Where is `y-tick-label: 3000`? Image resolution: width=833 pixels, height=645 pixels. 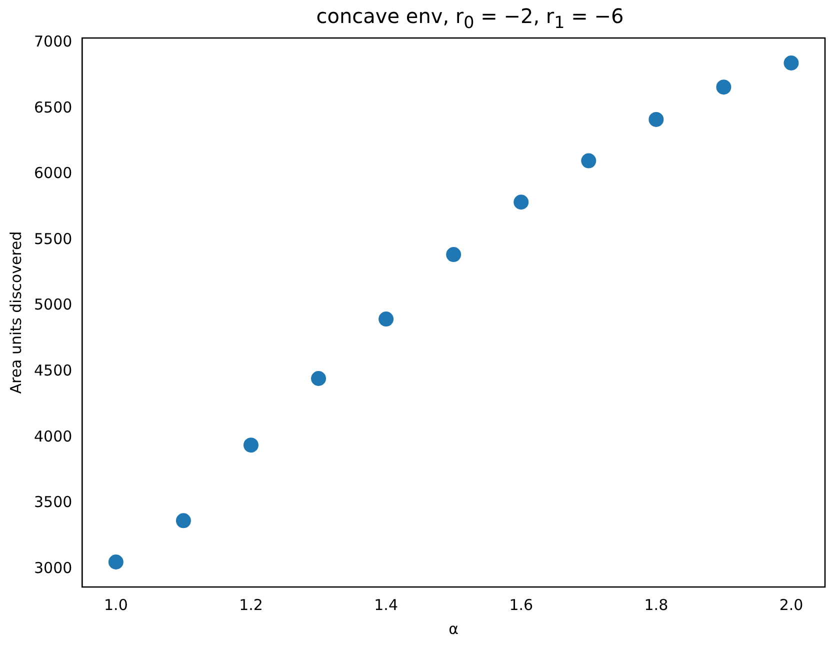
y-tick-label: 3000 is located at coordinates (53, 567).